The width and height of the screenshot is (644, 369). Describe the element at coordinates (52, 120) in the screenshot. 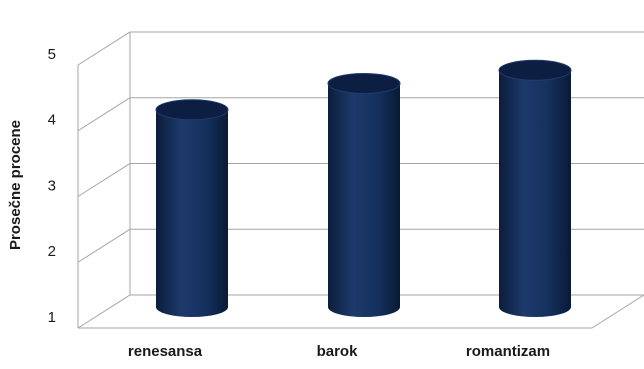

I see `y-tick-label: 4` at that location.